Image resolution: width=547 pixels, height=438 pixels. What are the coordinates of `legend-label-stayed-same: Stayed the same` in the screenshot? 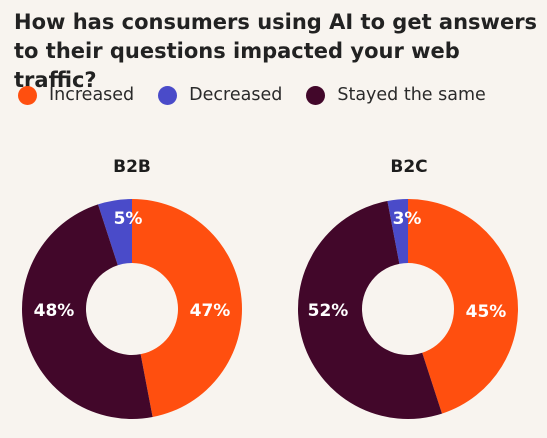 It's located at (411, 95).